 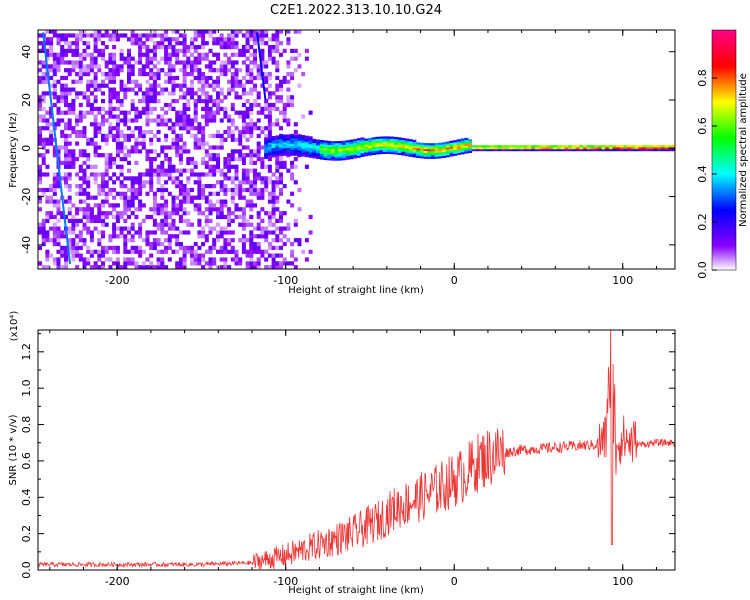 What do you see at coordinates (26, 388) in the screenshot?
I see `y-tick-label: 1.0` at bounding box center [26, 388].